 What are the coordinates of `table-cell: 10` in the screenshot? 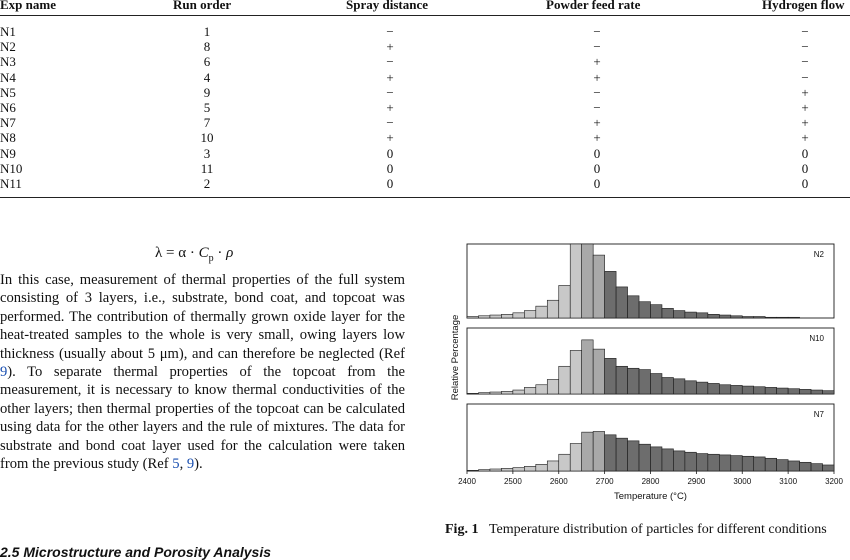 It's located at (207, 138).